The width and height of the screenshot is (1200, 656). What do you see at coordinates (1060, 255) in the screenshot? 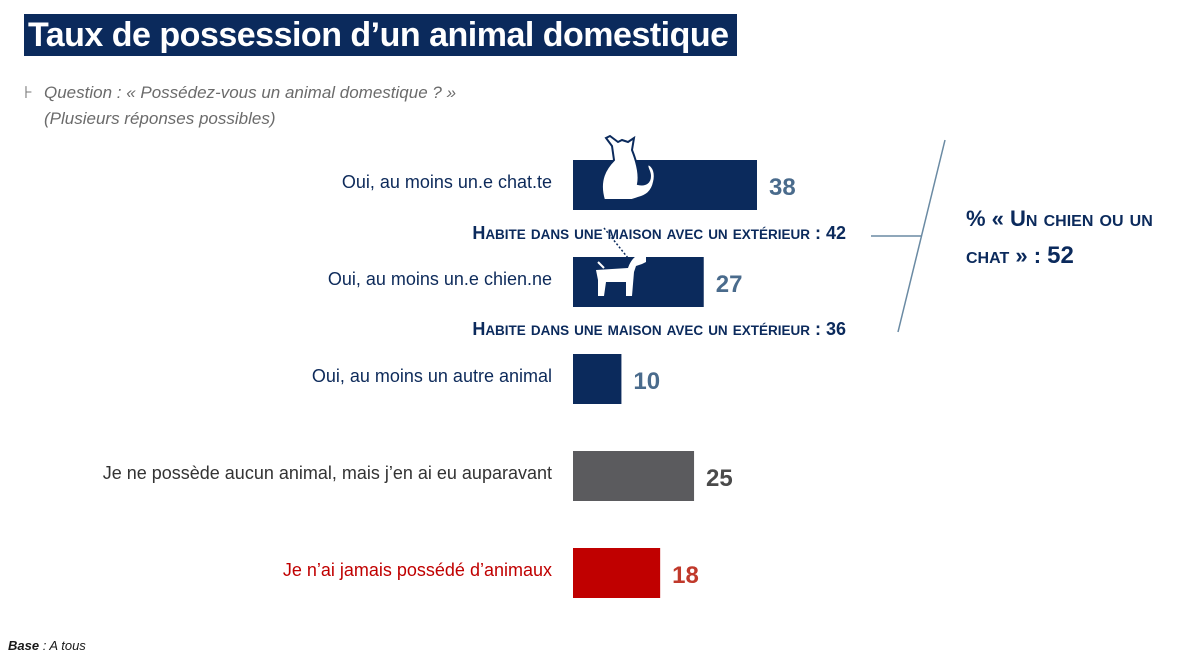
I see `callout-value: 52` at bounding box center [1060, 255].